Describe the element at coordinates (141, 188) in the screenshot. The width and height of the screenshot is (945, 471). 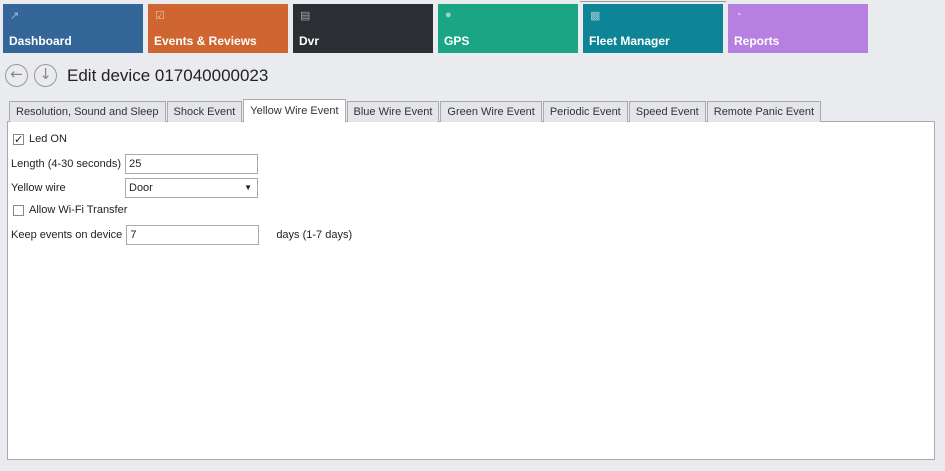
I see `yellow-wire-value: Door` at that location.